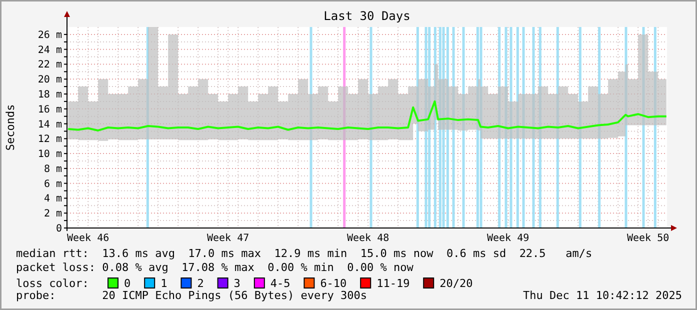  Describe the element at coordinates (50, 110) in the screenshot. I see `y-tick-label: 16 m` at that location.